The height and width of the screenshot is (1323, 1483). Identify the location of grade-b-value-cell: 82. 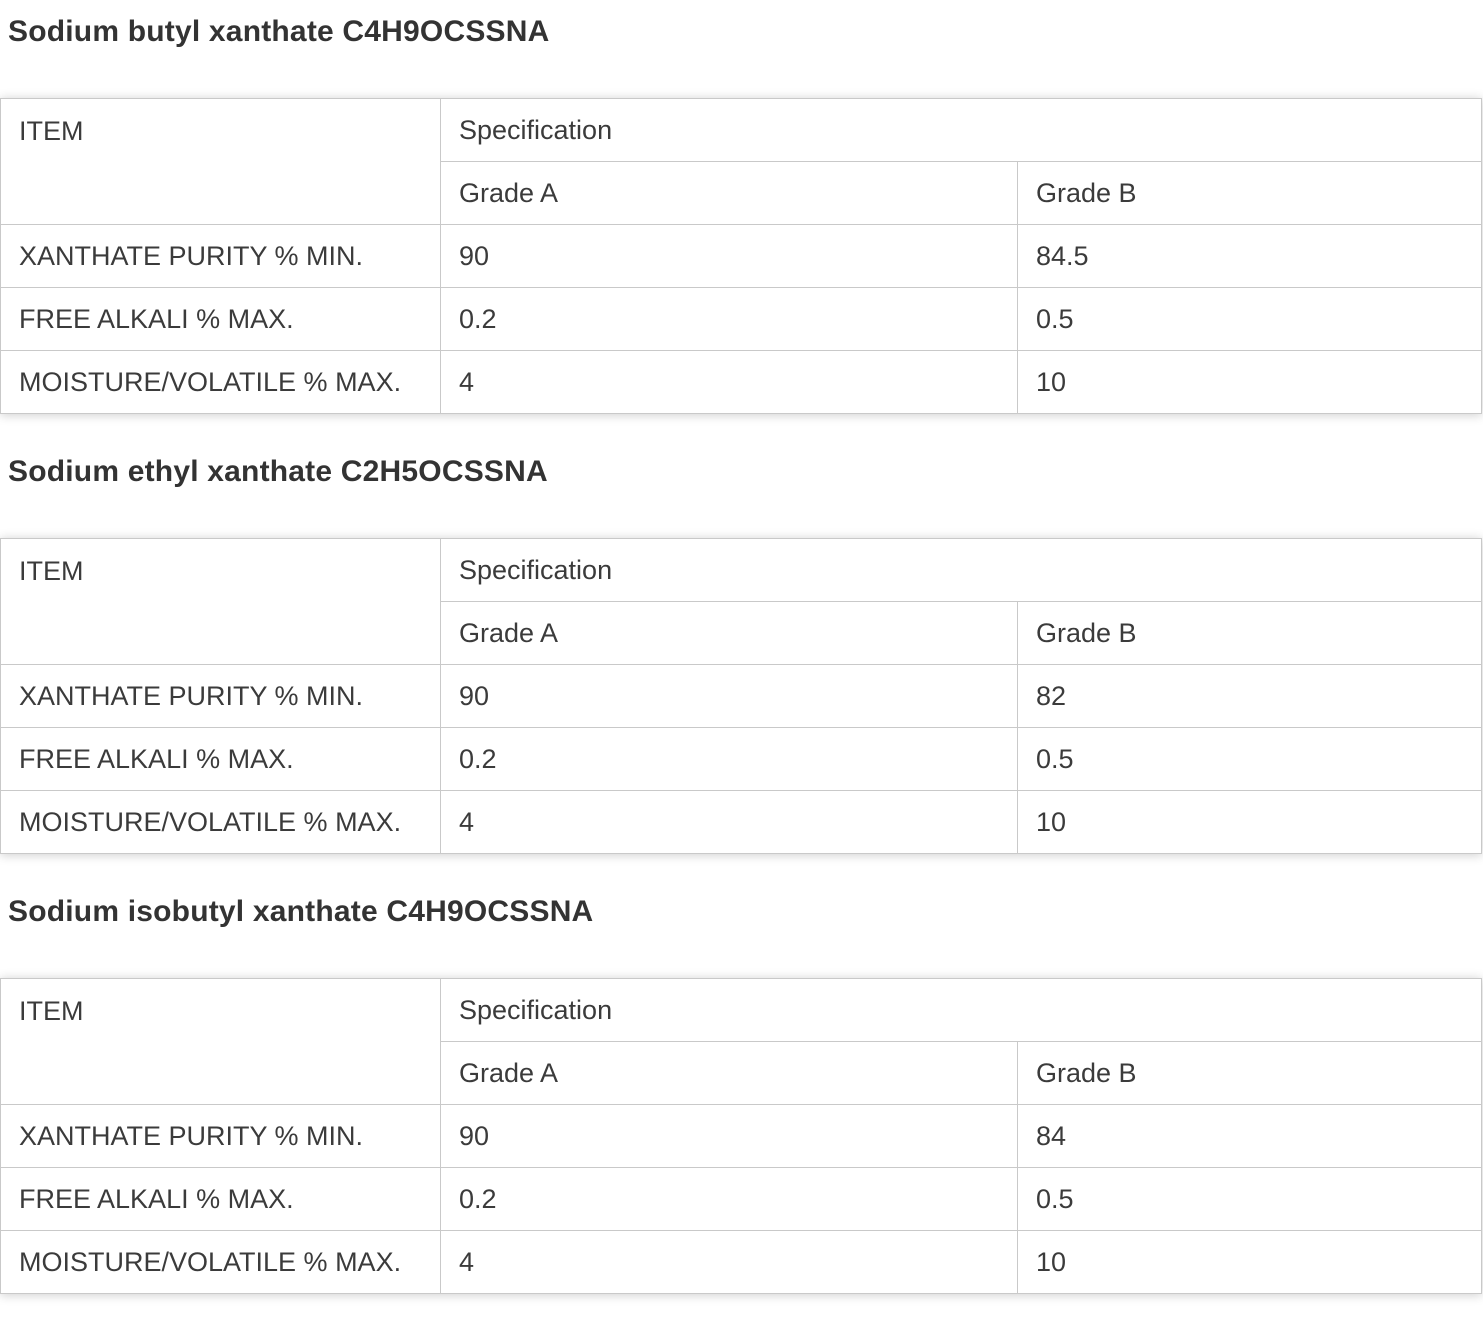
(1249, 696).